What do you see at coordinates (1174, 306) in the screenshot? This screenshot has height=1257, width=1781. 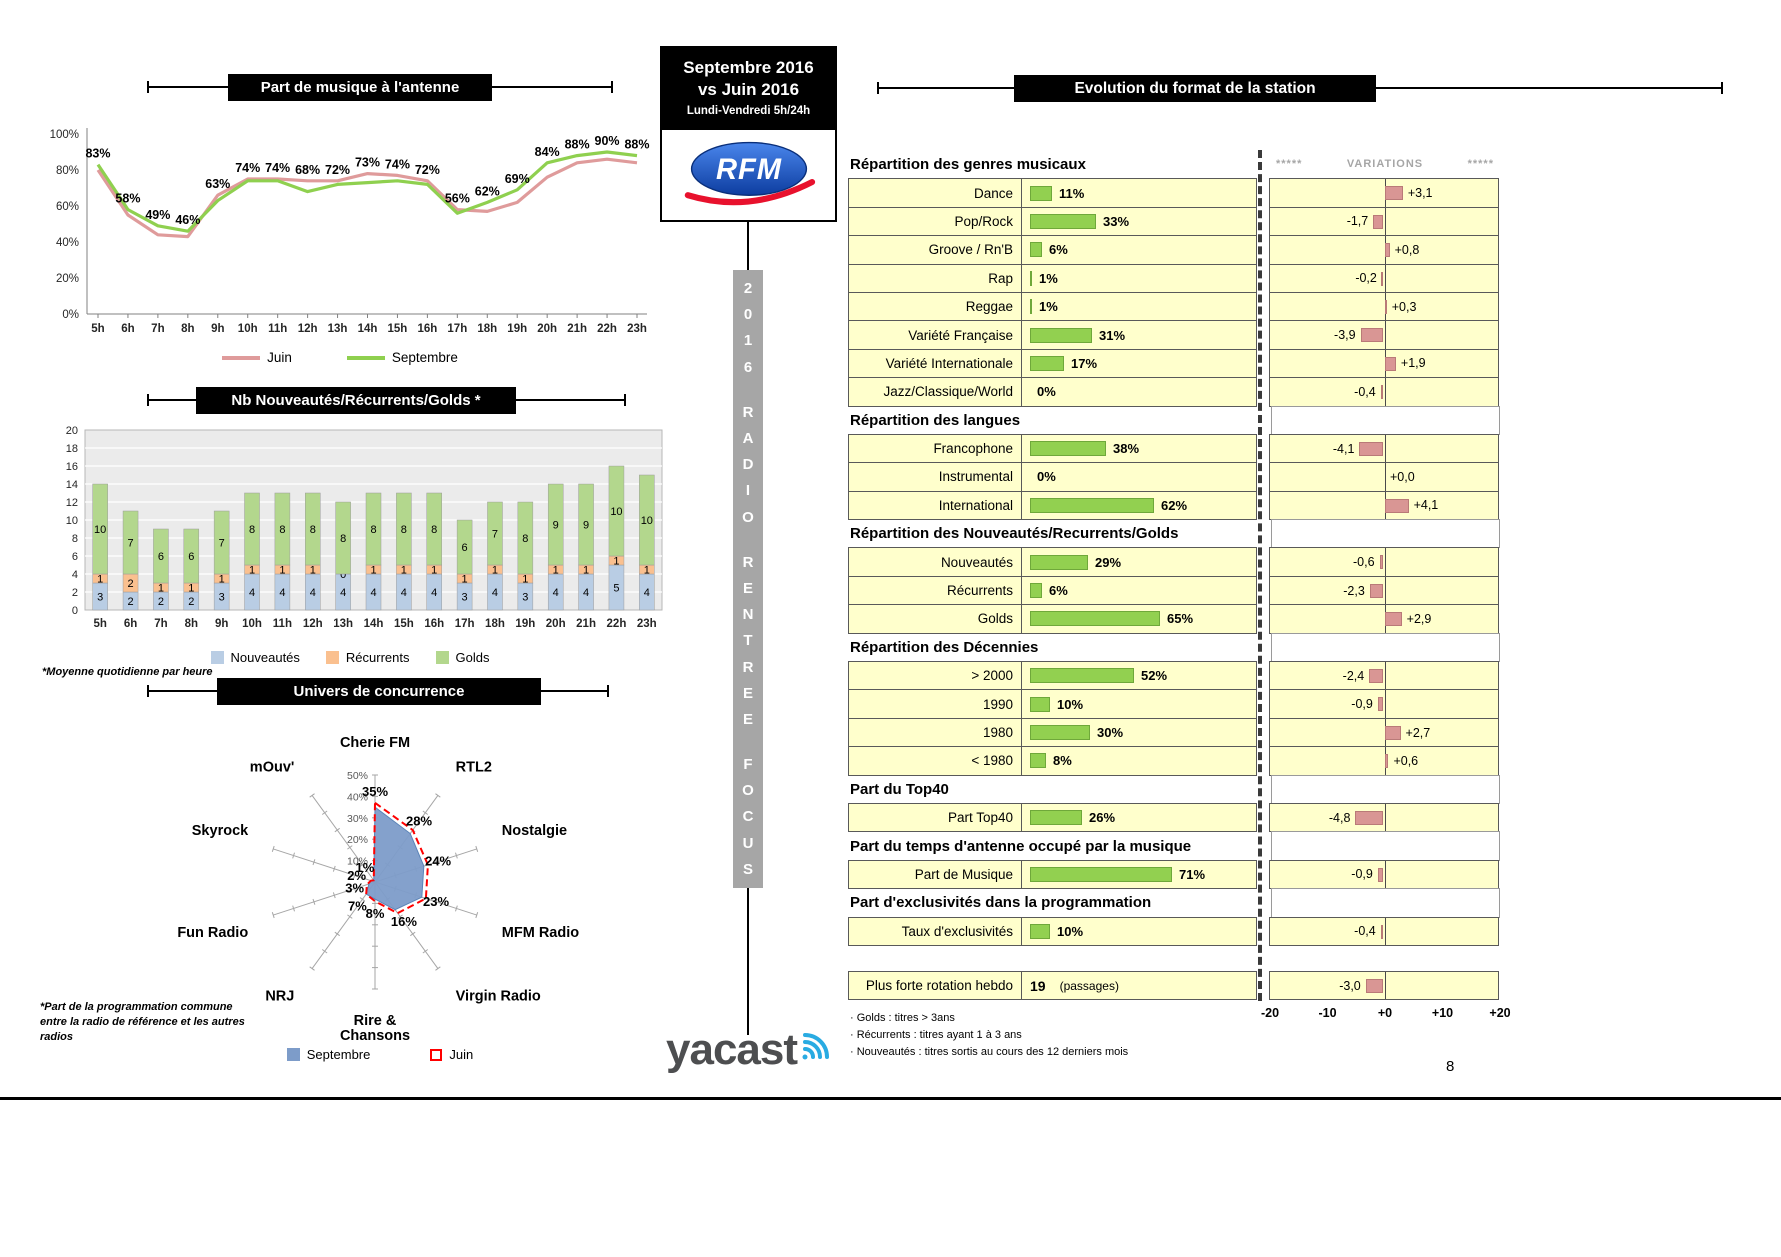 I see `data-row: Reggae 1% +0,3` at bounding box center [1174, 306].